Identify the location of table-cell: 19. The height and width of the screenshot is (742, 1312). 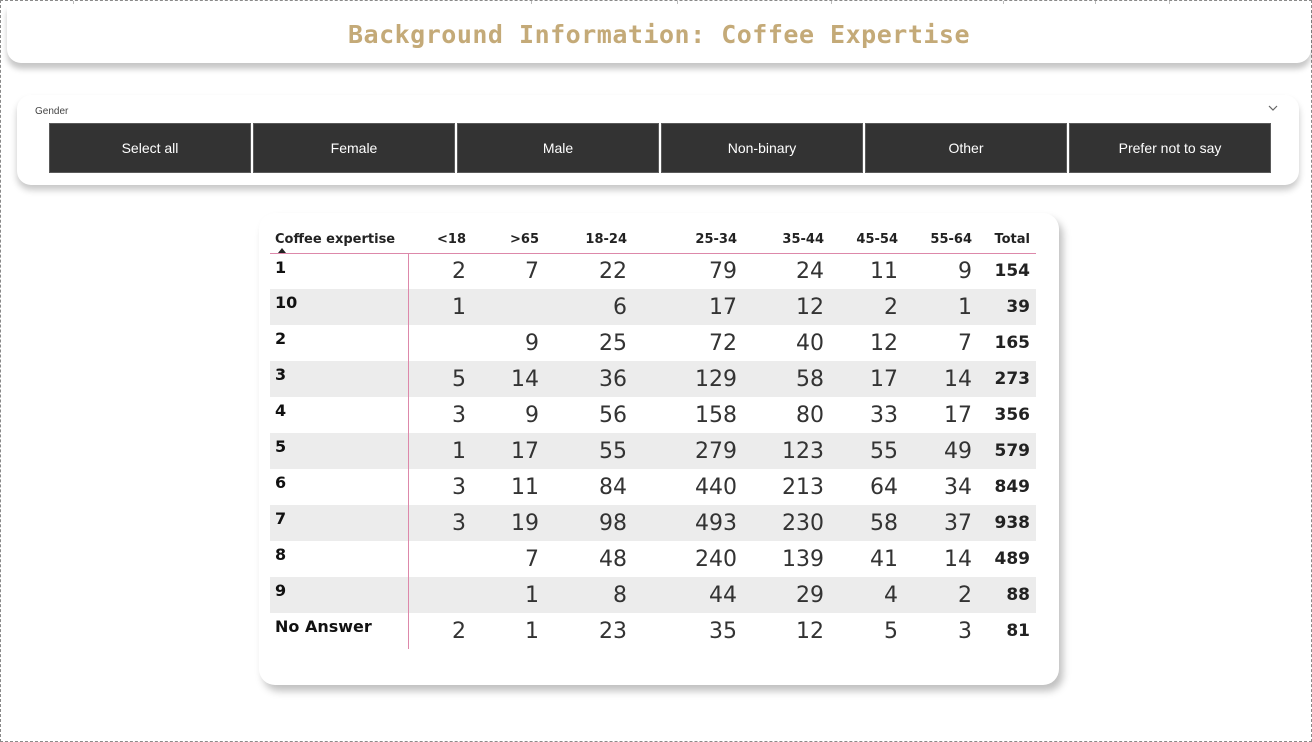
(508, 523).